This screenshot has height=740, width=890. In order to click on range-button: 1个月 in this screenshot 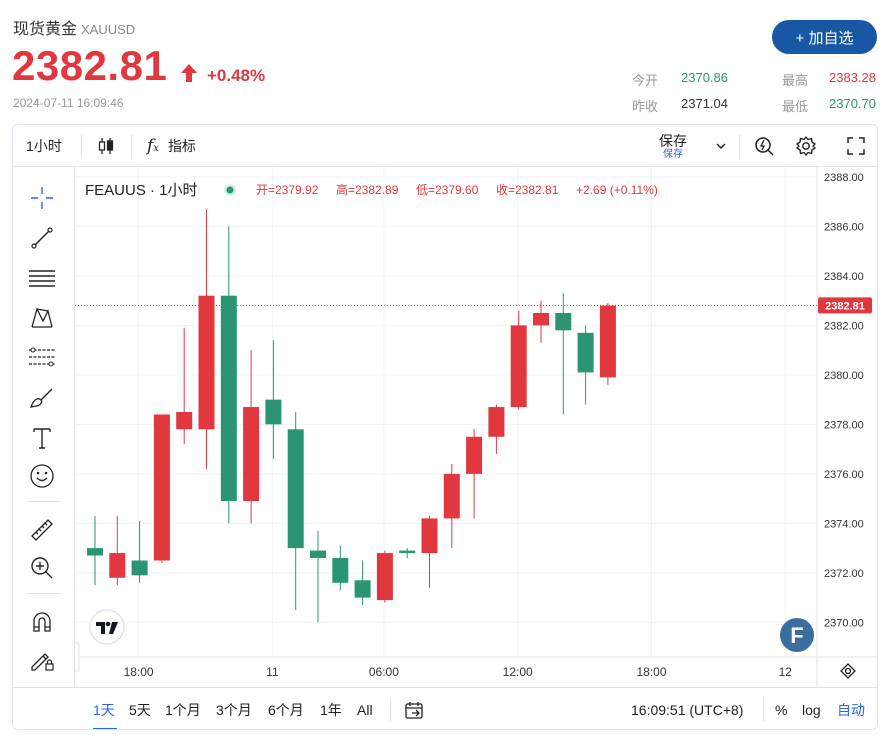, I will do `click(183, 710)`.